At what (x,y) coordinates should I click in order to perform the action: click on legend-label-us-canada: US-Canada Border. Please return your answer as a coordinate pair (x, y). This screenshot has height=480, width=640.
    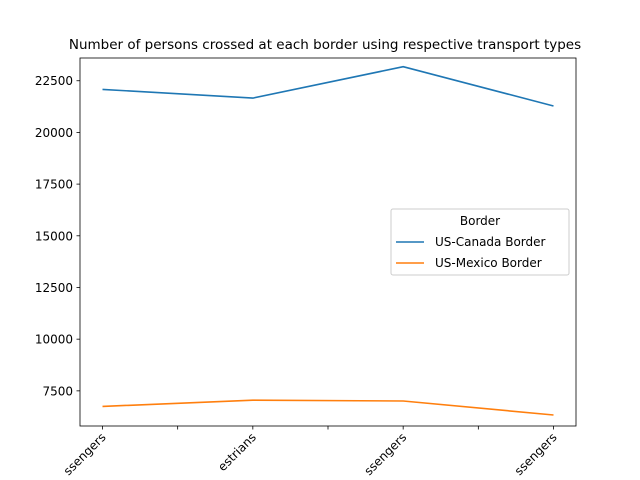
    Looking at the image, I should click on (490, 242).